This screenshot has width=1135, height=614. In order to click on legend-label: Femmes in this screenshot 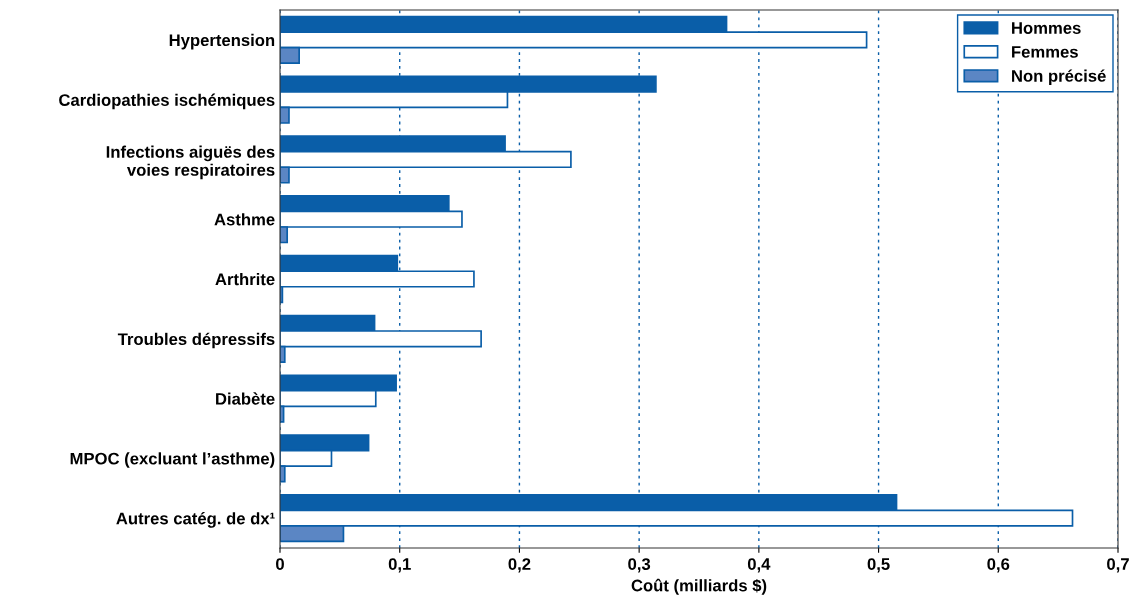, I will do `click(1045, 52)`.